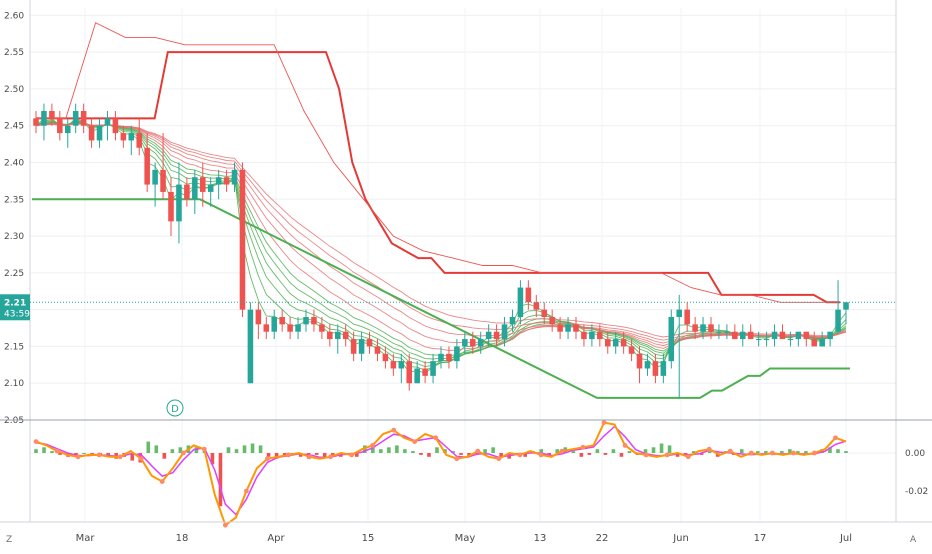 This screenshot has height=554, width=932. I want to click on y-tick-label: 2.15, so click(14, 347).